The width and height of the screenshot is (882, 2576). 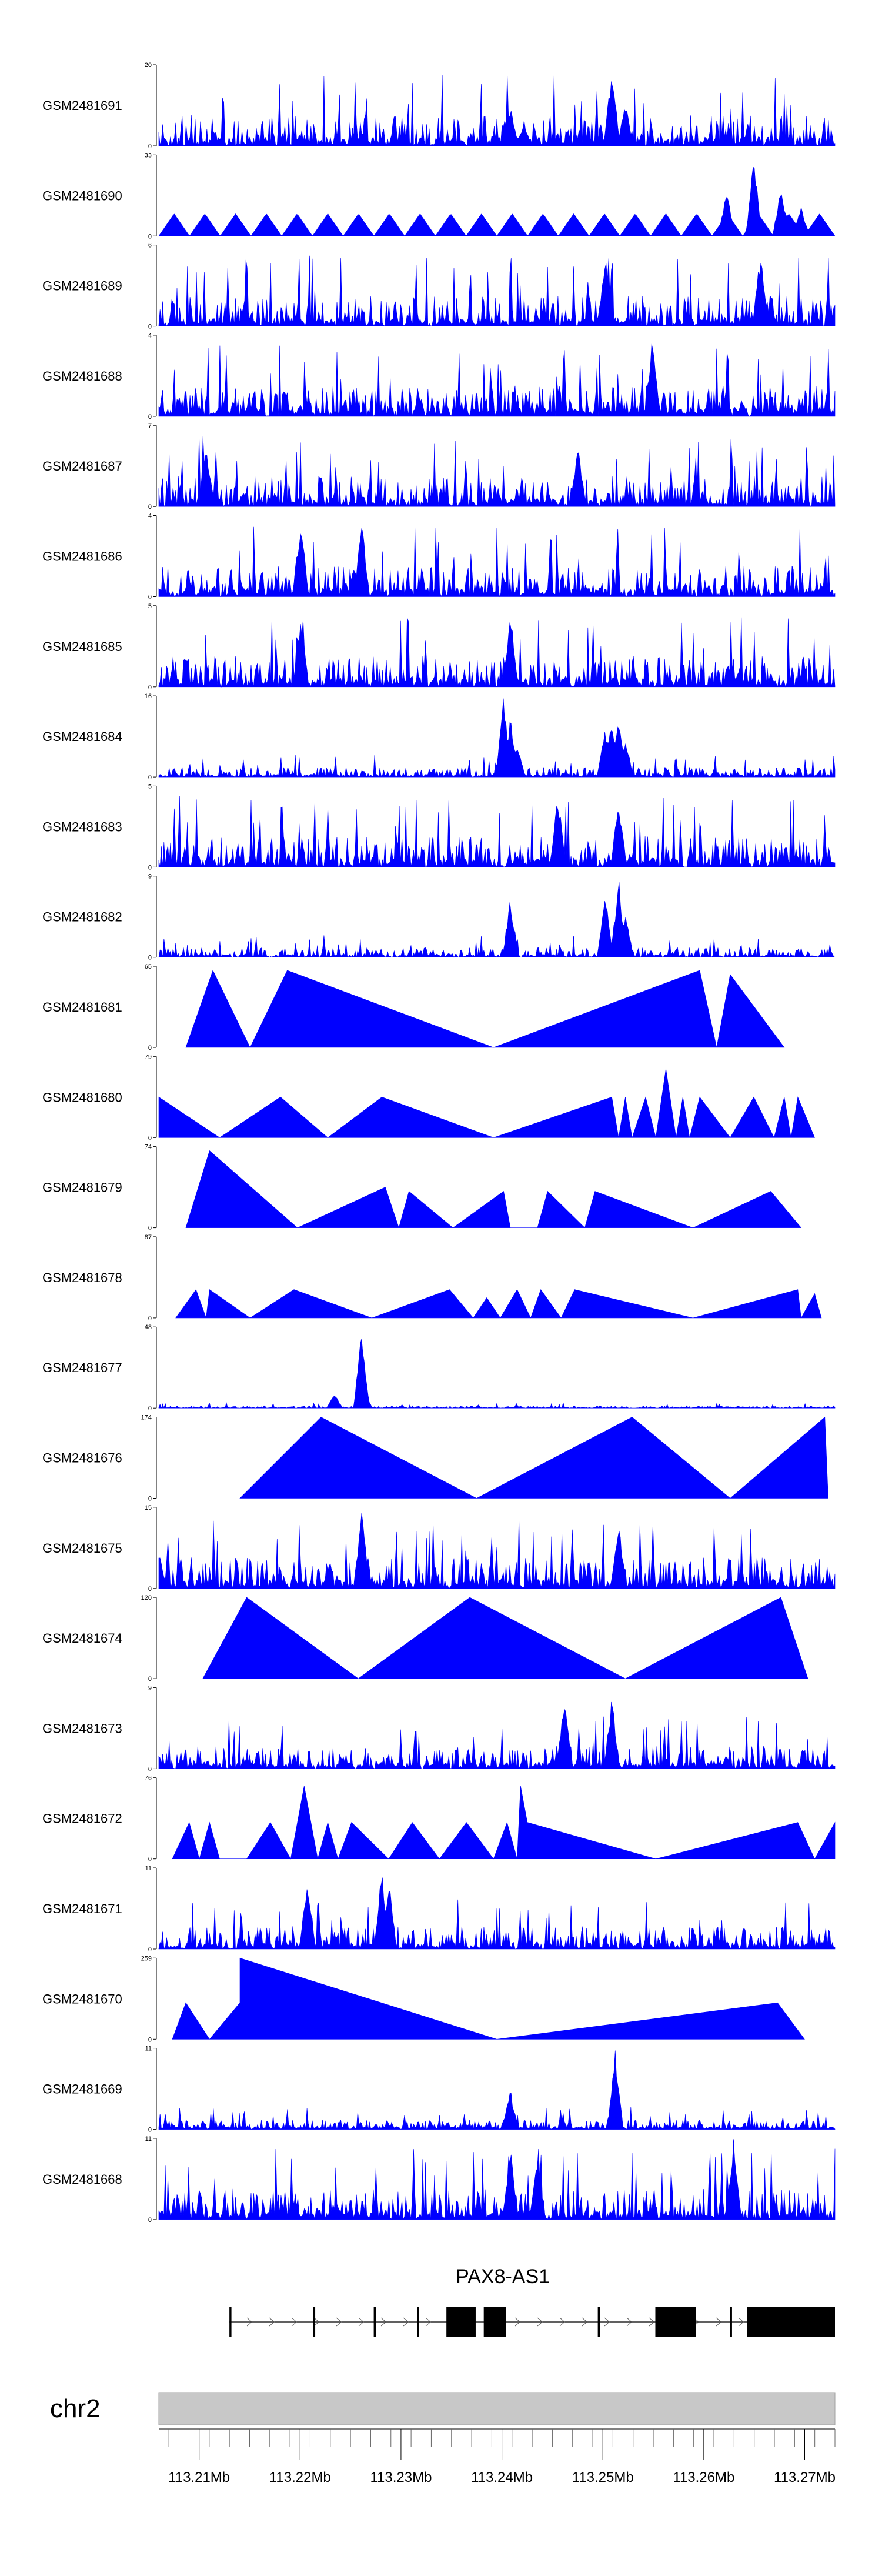 I want to click on track-label: GSM2481670, so click(x=82, y=1998).